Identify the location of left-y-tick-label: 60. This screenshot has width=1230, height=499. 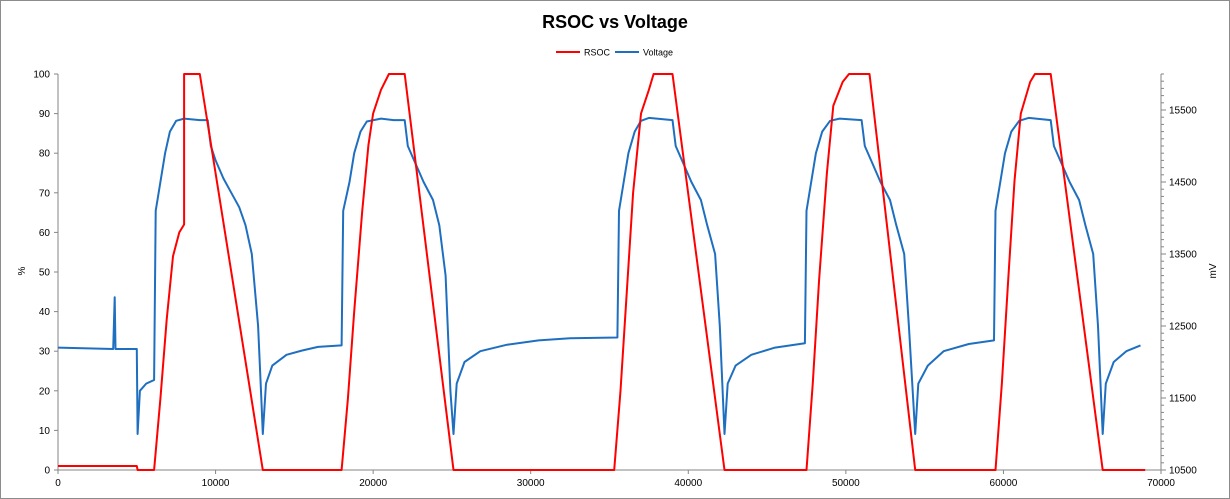
(45, 233).